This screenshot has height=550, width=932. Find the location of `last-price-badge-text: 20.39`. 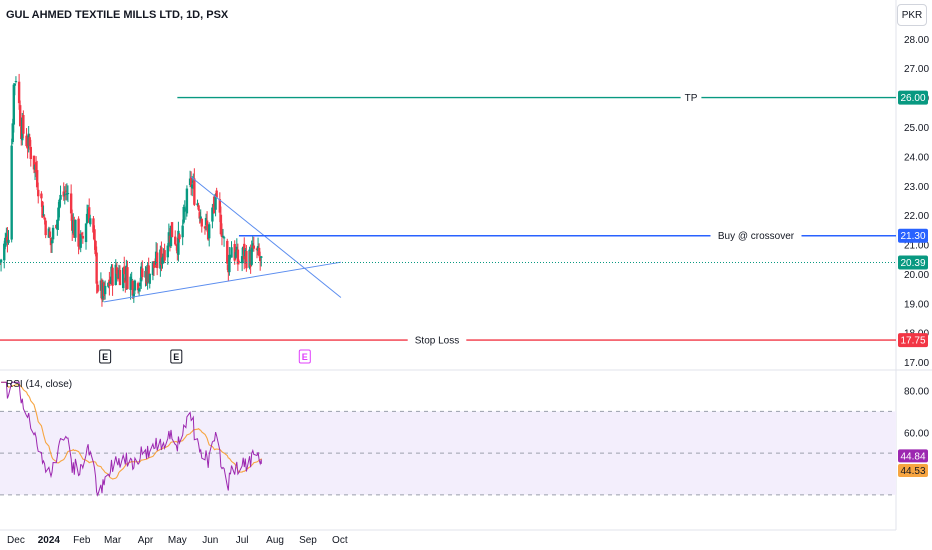

last-price-badge-text: 20.39 is located at coordinates (912, 263).